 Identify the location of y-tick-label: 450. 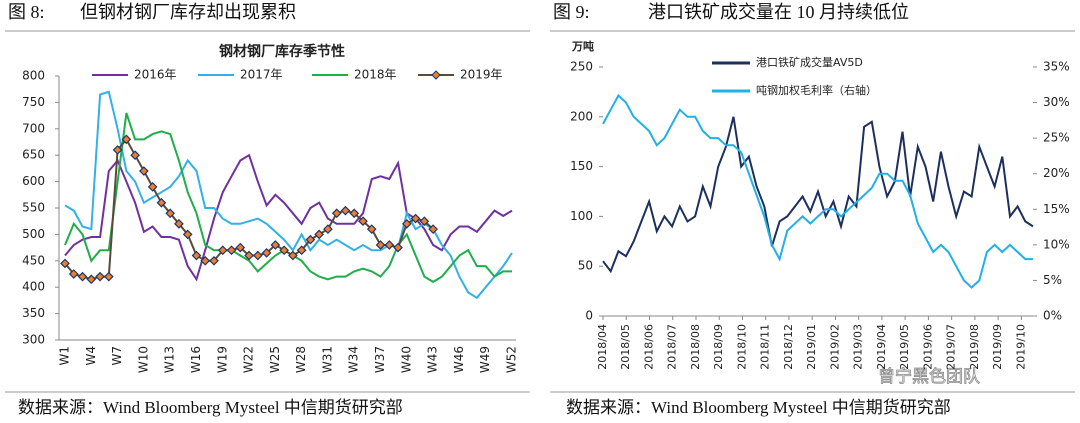
(33, 260).